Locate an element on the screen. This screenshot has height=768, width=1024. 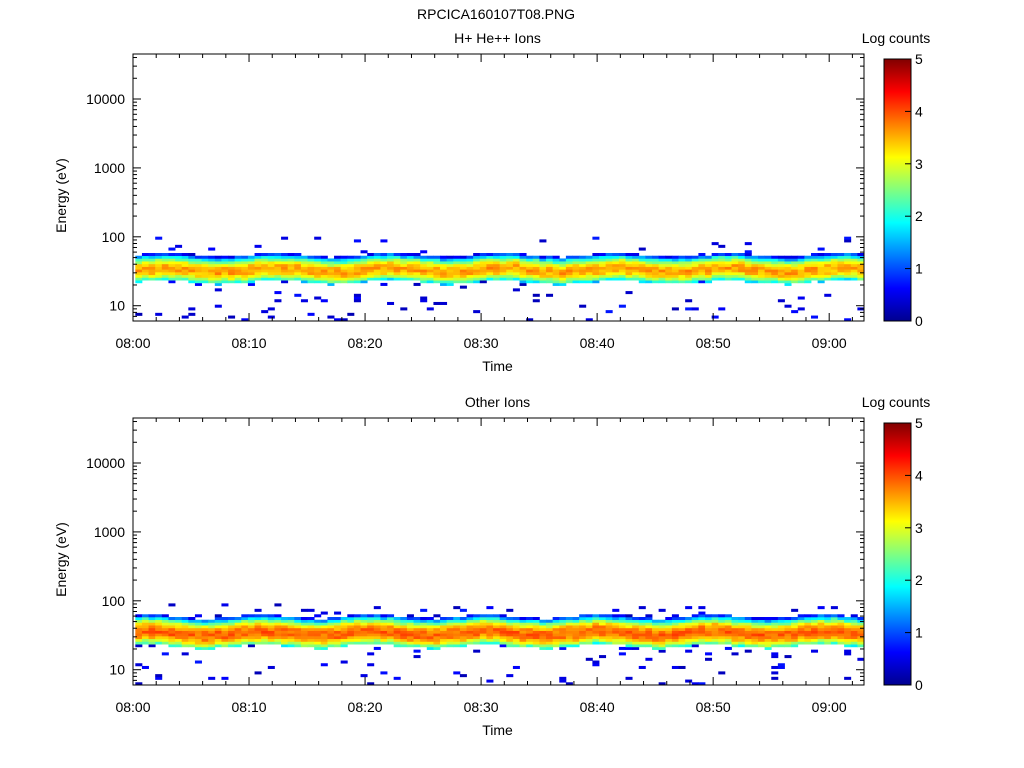
x-tick-label: 08:20 is located at coordinates (365, 343).